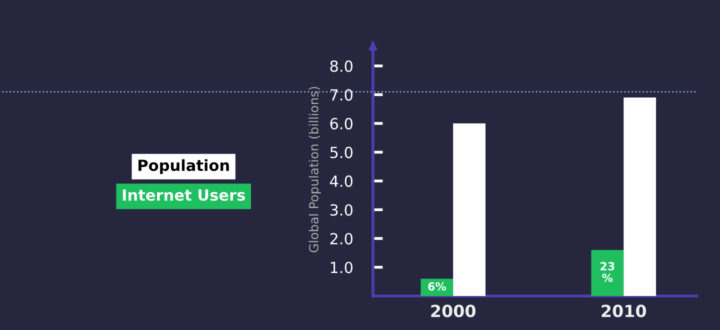  What do you see at coordinates (341, 95) in the screenshot?
I see `y-tick-label: 7.0` at bounding box center [341, 95].